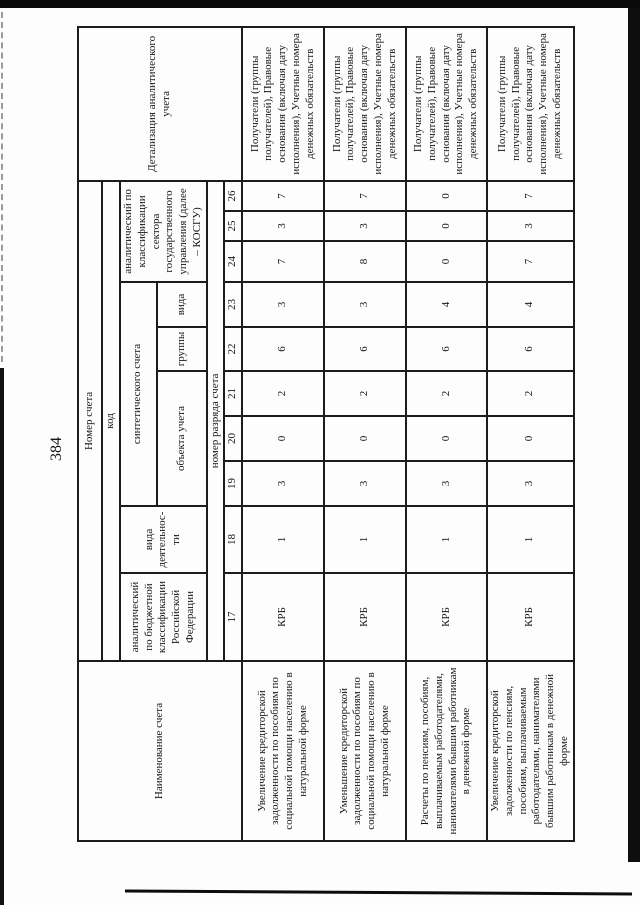  Describe the element at coordinates (2, 187) in the screenshot. I see `scan-edge-left-dashed` at that location.